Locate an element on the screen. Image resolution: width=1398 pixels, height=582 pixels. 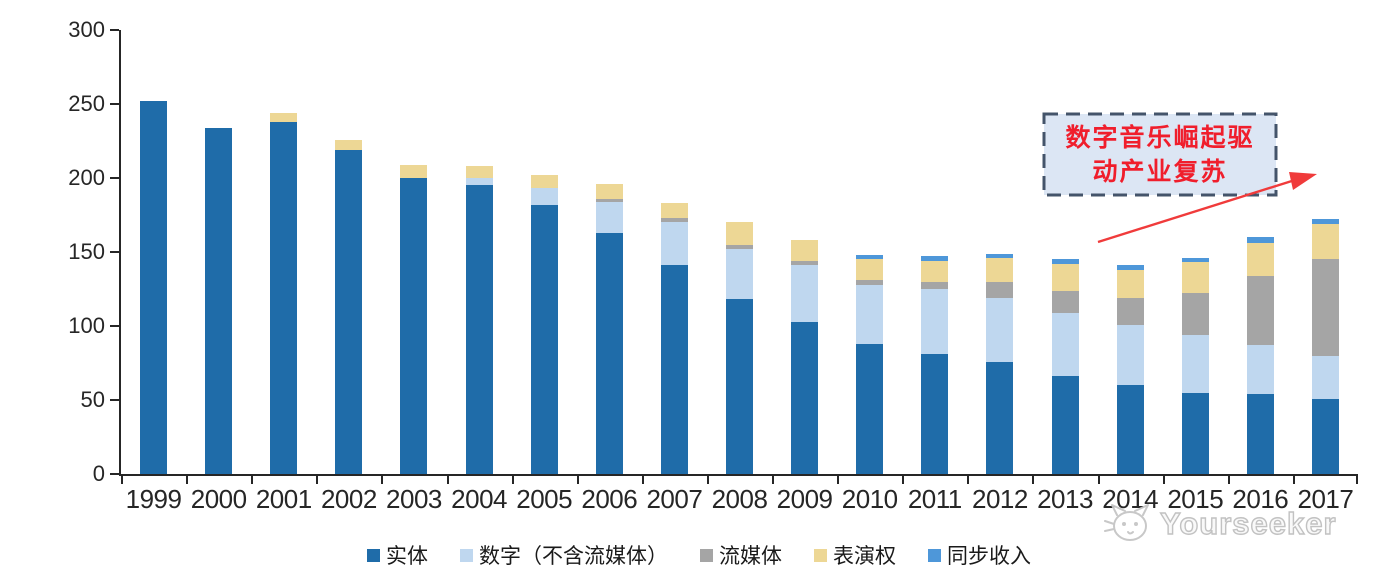
x-axis-category-label: 2000 is located at coordinates (218, 499).